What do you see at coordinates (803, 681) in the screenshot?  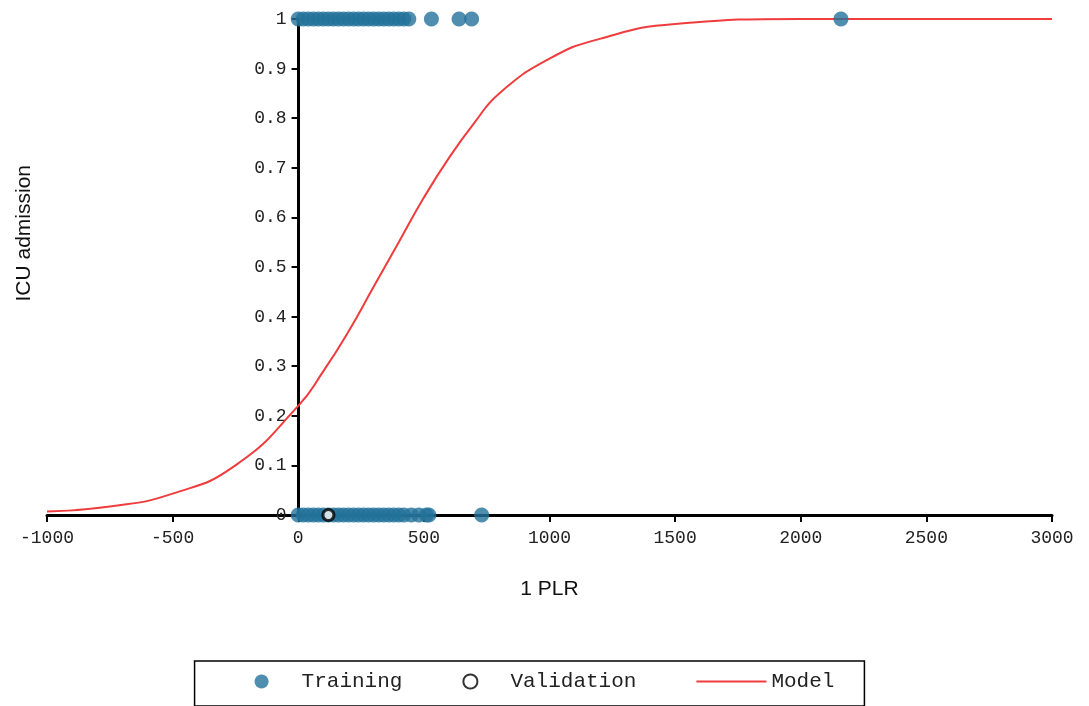 I see `legend-label: Model` at bounding box center [803, 681].